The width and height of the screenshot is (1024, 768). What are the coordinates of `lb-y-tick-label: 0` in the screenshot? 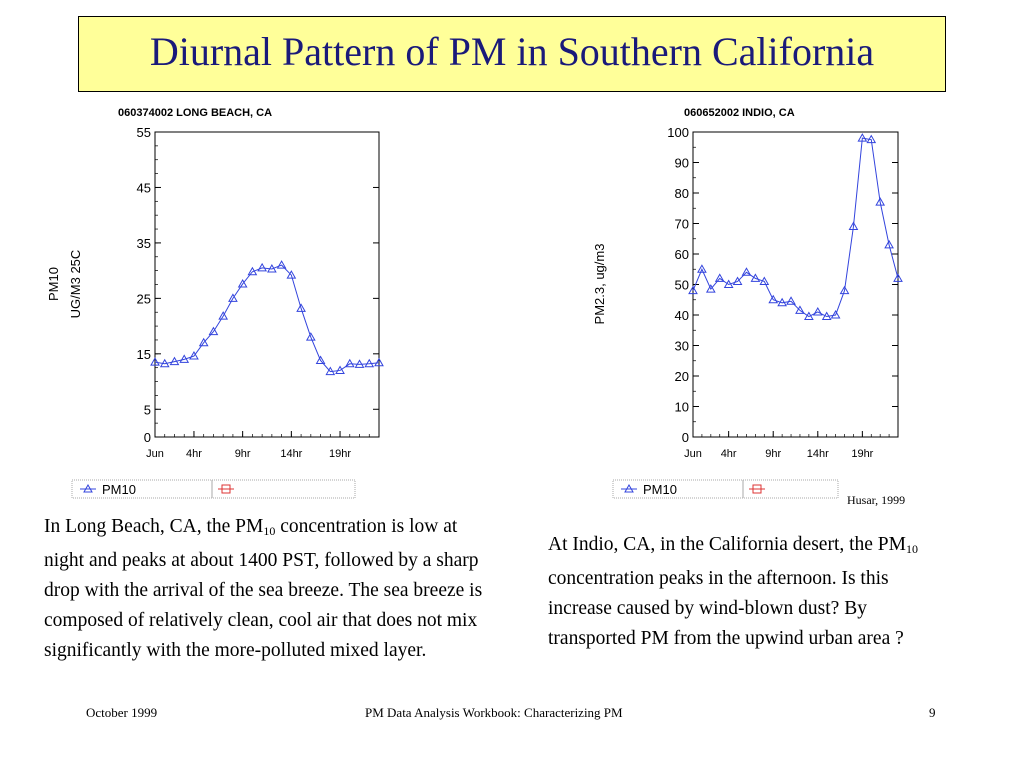 It's located at (147, 437).